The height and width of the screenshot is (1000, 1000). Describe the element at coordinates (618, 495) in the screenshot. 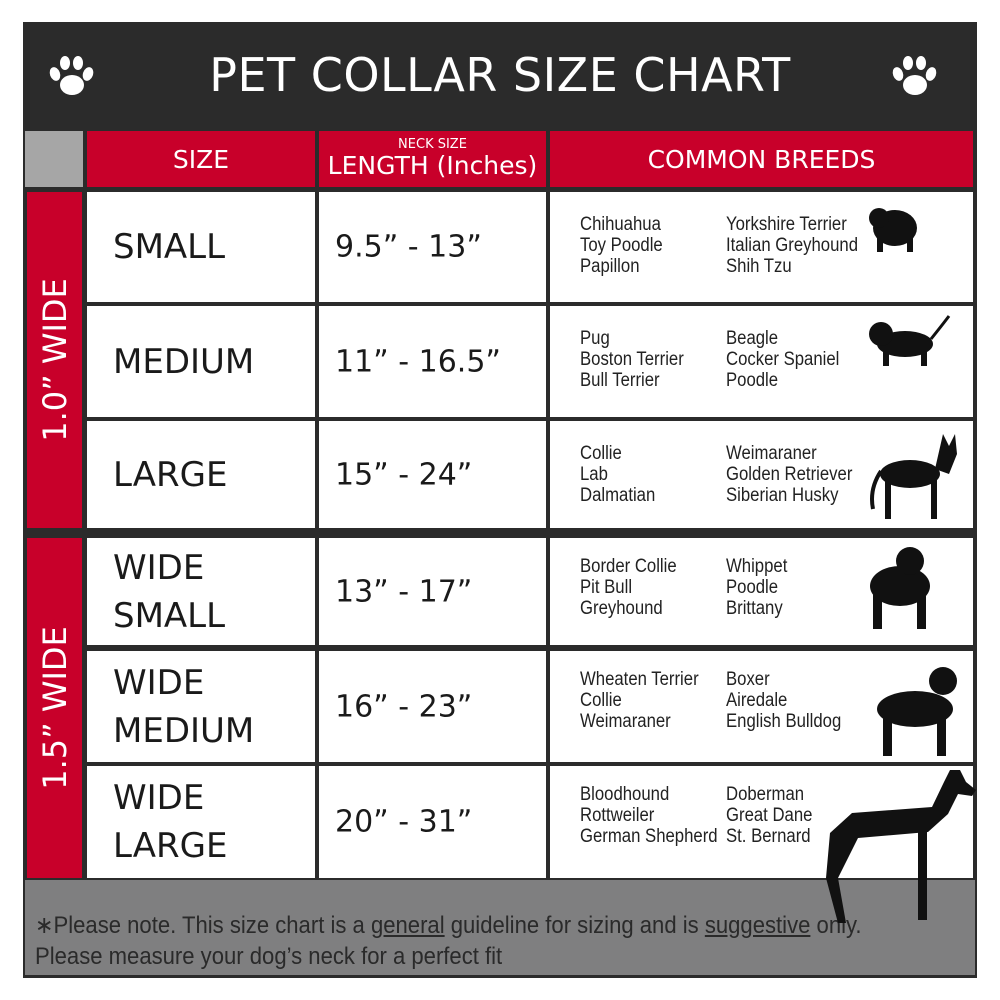

I see `breed-name: Dalmatian` at that location.